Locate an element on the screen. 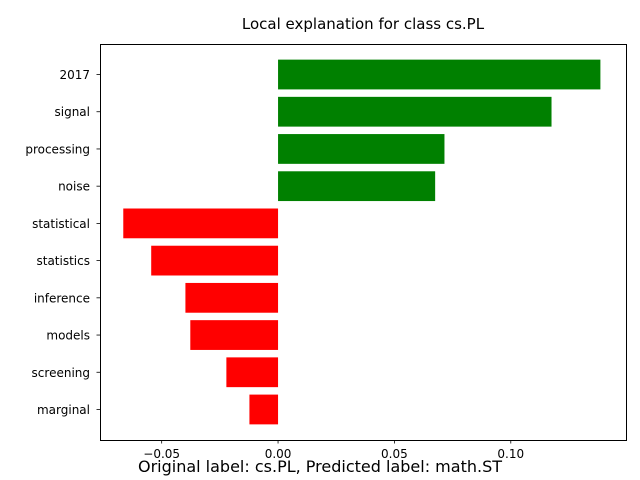 The height and width of the screenshot is (480, 640). x-tick-label: 0.10 is located at coordinates (510, 454).